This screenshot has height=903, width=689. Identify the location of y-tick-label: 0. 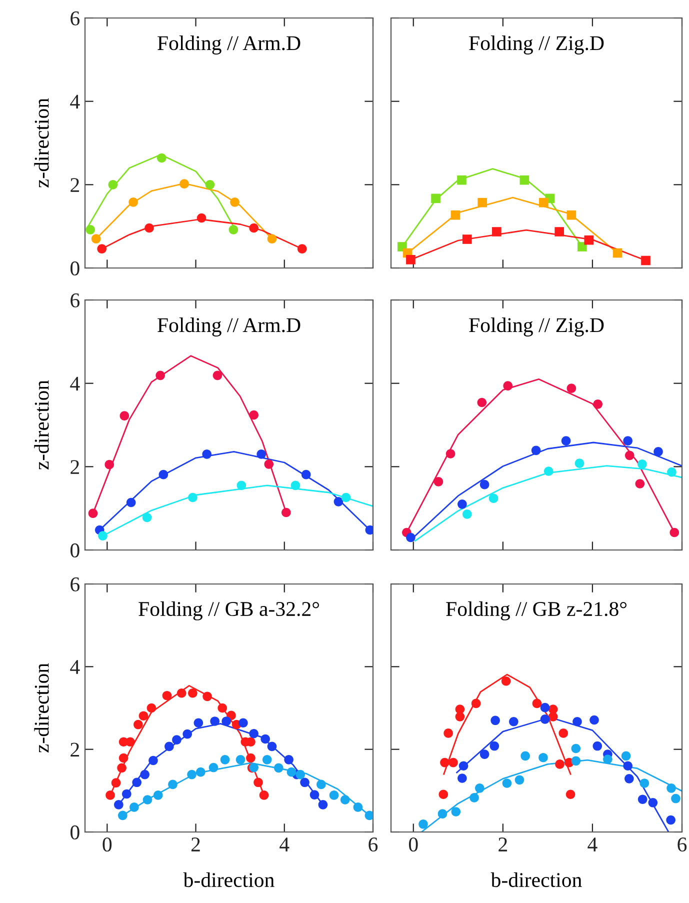
(75, 550).